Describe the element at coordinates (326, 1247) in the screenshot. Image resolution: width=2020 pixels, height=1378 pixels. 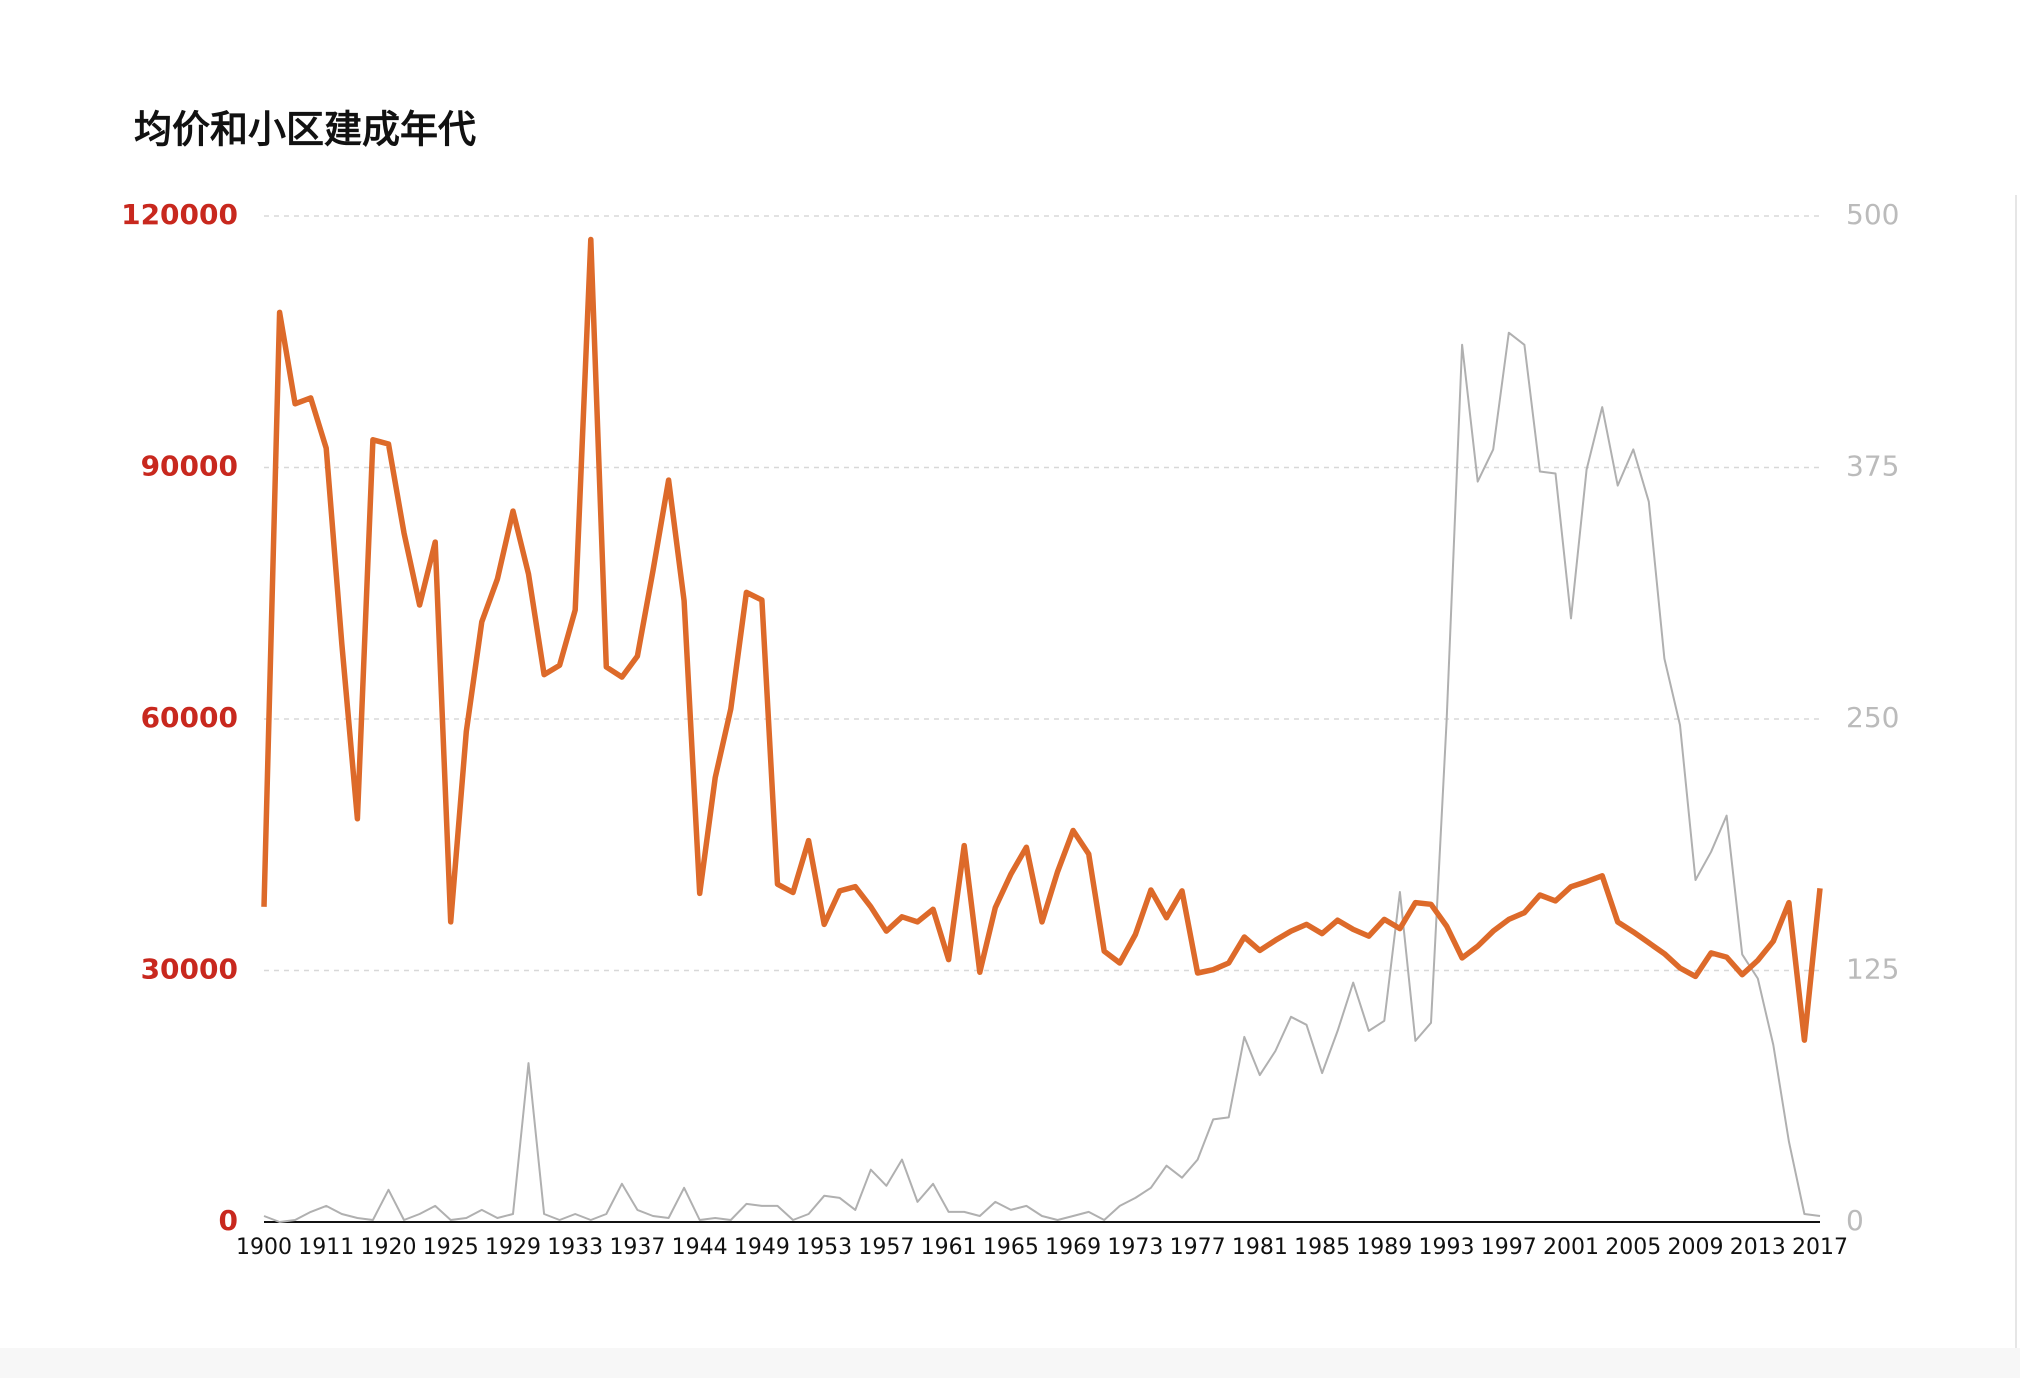
I see `x-tick-label: 1911` at that location.